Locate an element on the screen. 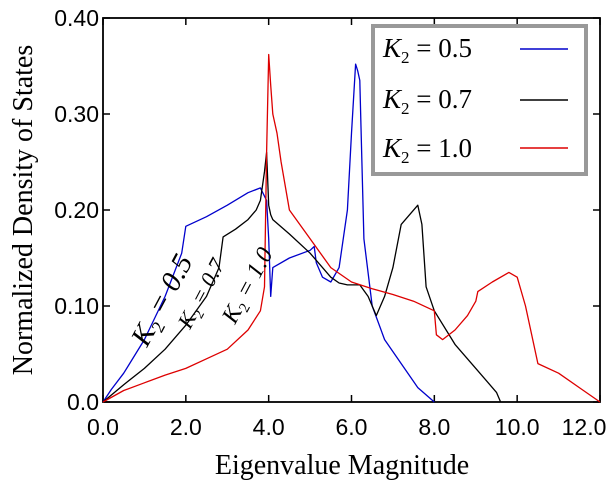 Image resolution: width=616 pixels, height=489 pixels. y-tick-label: 0.30 is located at coordinates (76, 114).